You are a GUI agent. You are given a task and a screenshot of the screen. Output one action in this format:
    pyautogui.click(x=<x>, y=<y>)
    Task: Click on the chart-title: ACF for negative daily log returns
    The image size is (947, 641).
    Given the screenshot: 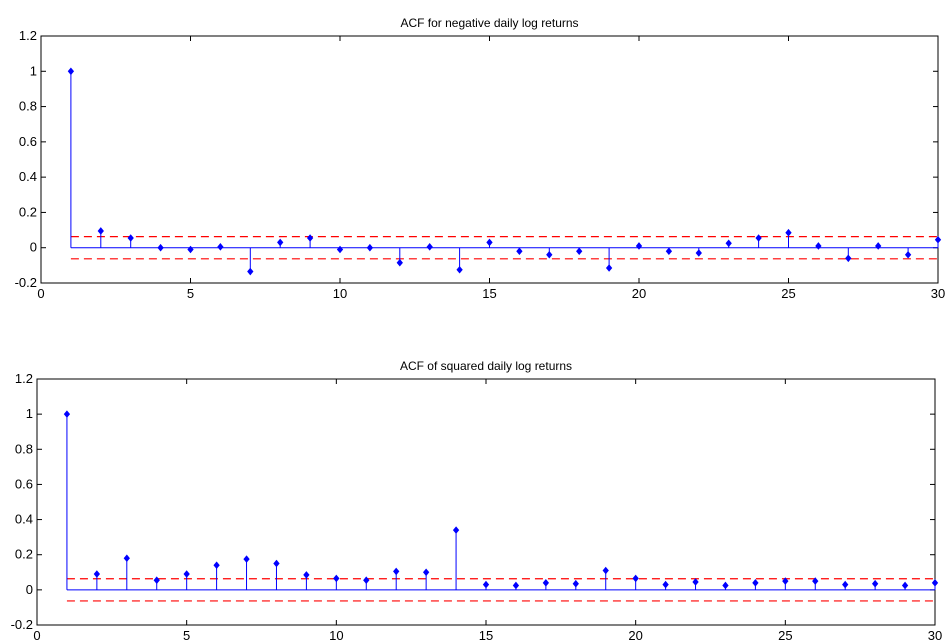 What is the action you would take?
    pyautogui.click(x=489, y=23)
    